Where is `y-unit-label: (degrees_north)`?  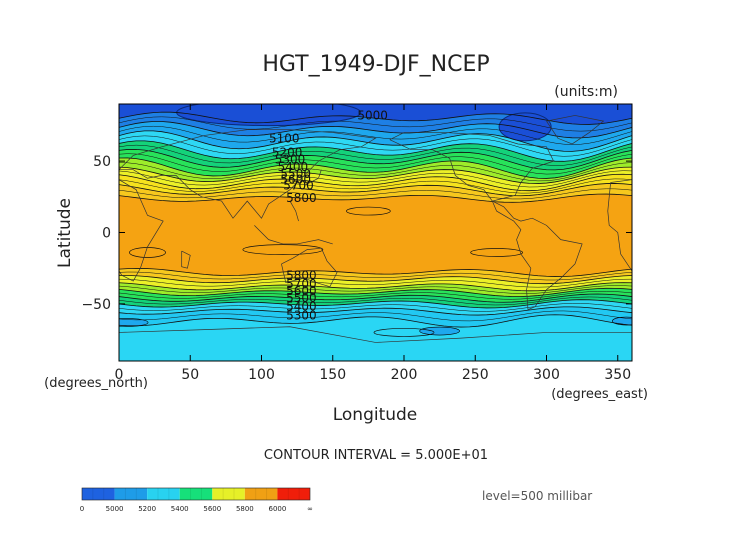 y-unit-label: (degrees_north) is located at coordinates (96, 383).